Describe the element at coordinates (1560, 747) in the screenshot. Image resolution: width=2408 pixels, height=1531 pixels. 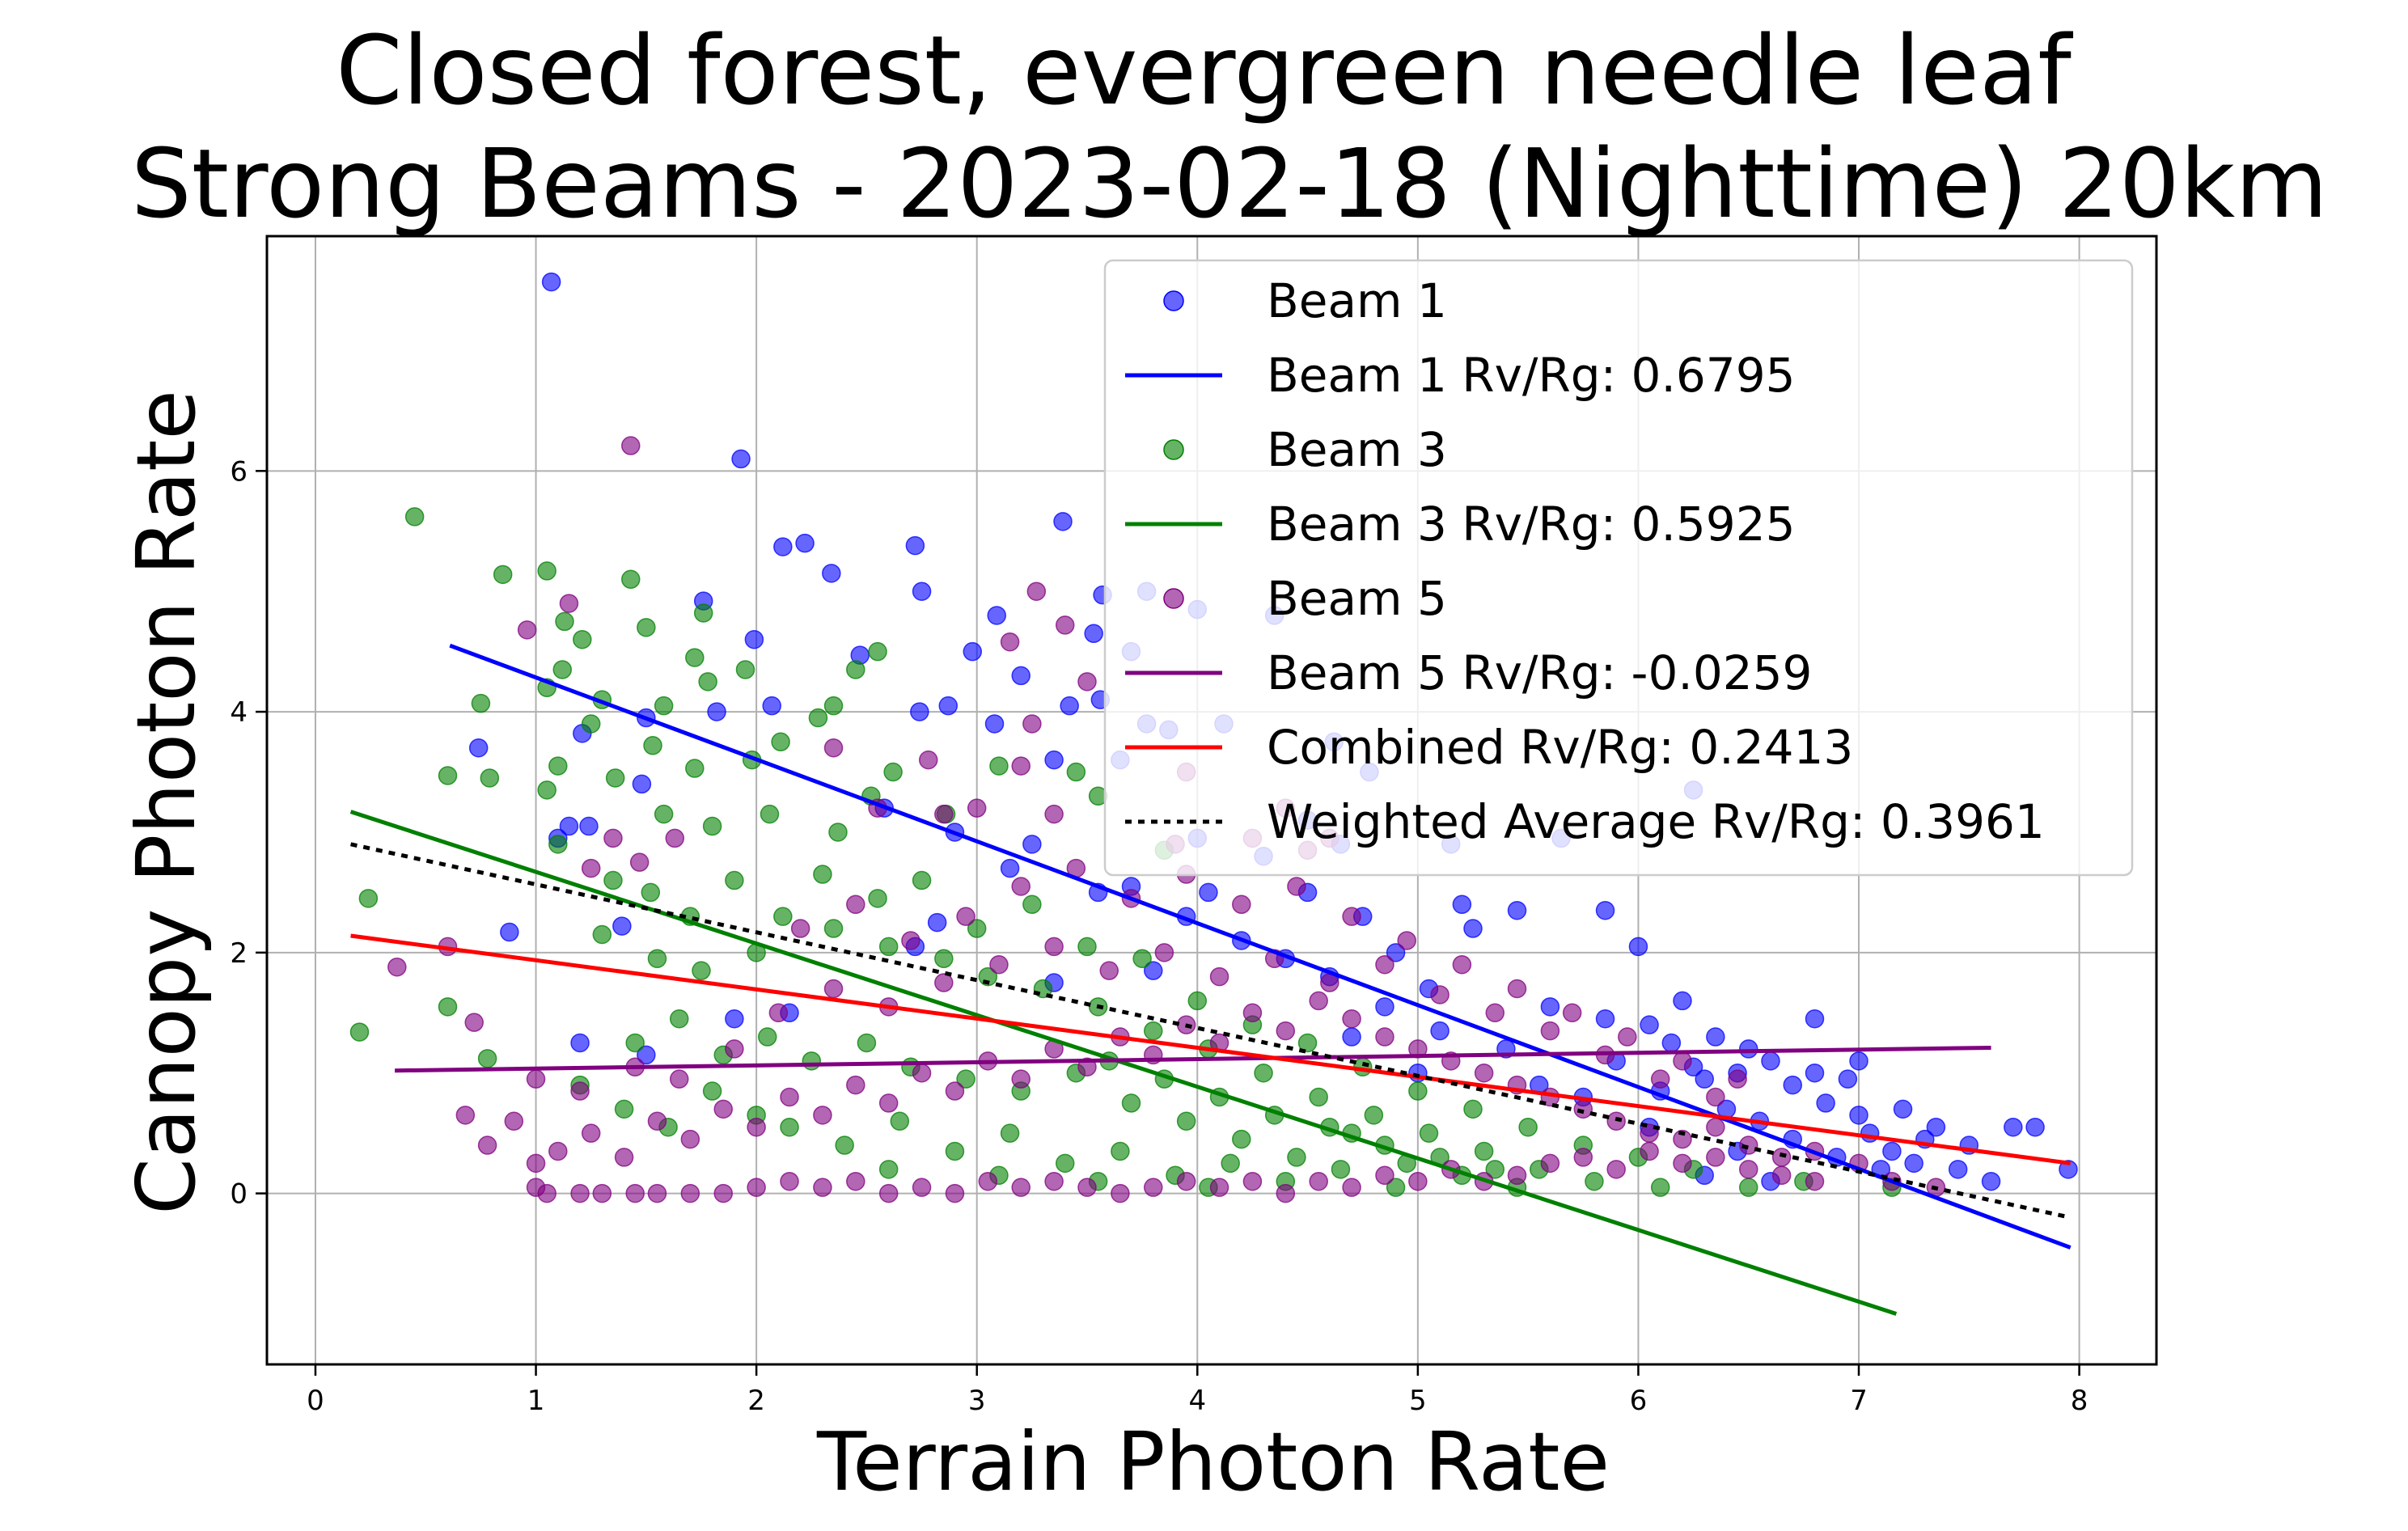
I see `legend-label-combined-rv-rg-0-2413: Combined Rv/Rg: 0.2413` at that location.